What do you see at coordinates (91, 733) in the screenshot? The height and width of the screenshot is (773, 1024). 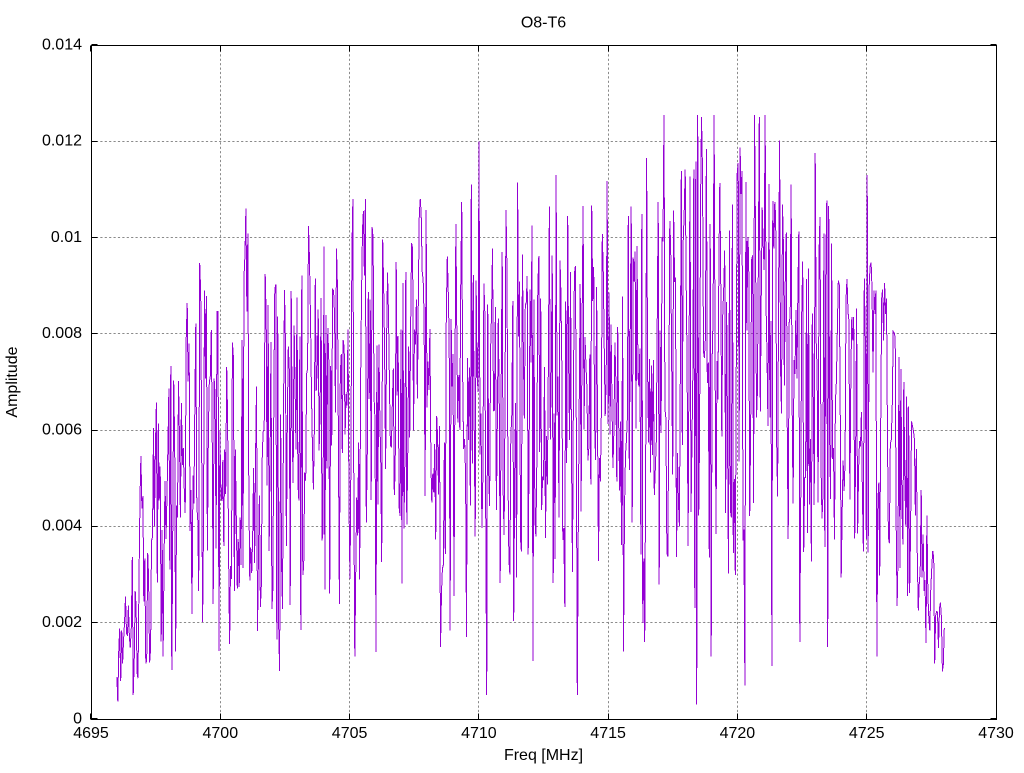 I see `svg-text: 4695` at bounding box center [91, 733].